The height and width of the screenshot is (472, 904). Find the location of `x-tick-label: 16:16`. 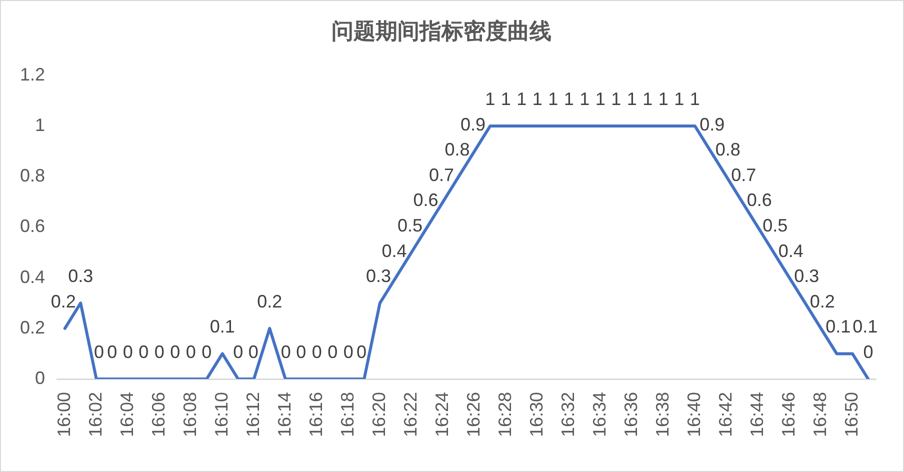

x-tick-label: 16:16 is located at coordinates (316, 415).